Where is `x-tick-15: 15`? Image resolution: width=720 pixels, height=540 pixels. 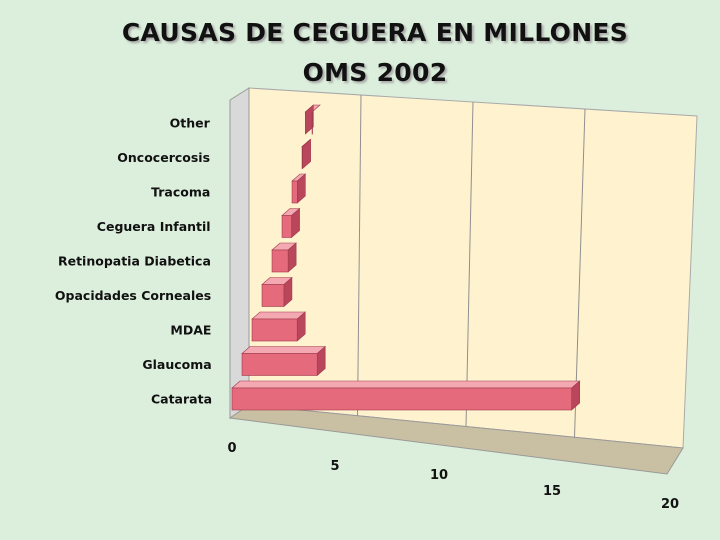
x-tick-15: 15 is located at coordinates (552, 491).